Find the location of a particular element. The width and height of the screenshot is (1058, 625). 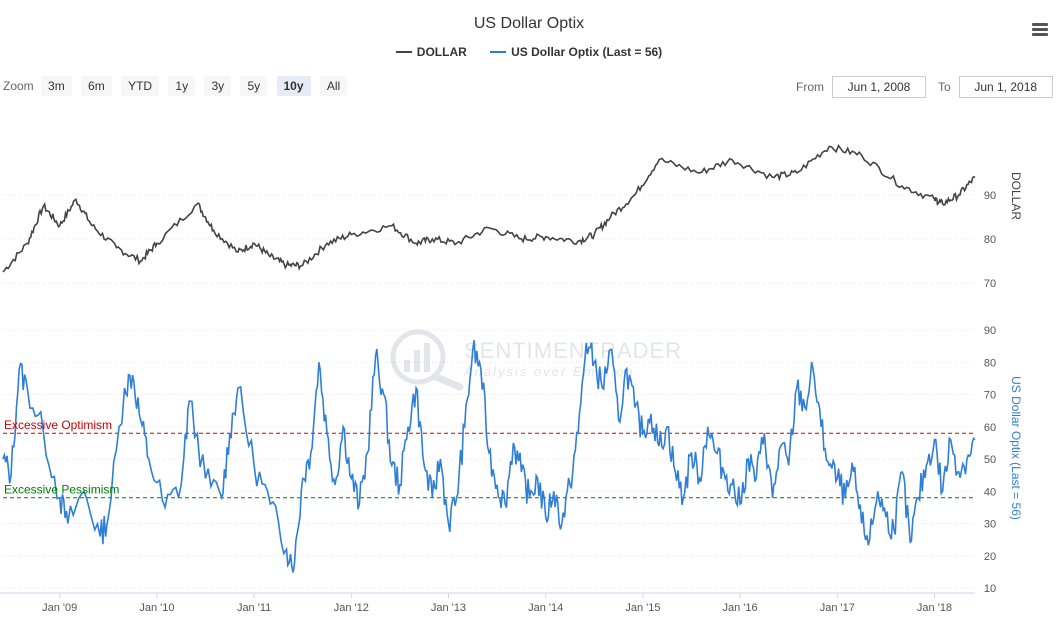

optix-tick-label: 70 is located at coordinates (990, 396).